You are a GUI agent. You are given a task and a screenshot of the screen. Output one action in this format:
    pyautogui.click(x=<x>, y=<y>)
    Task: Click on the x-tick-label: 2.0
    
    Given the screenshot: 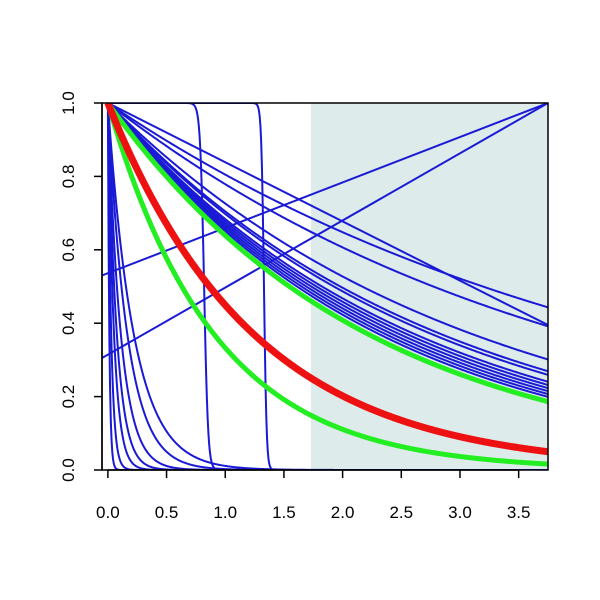 What is the action you would take?
    pyautogui.click(x=343, y=512)
    